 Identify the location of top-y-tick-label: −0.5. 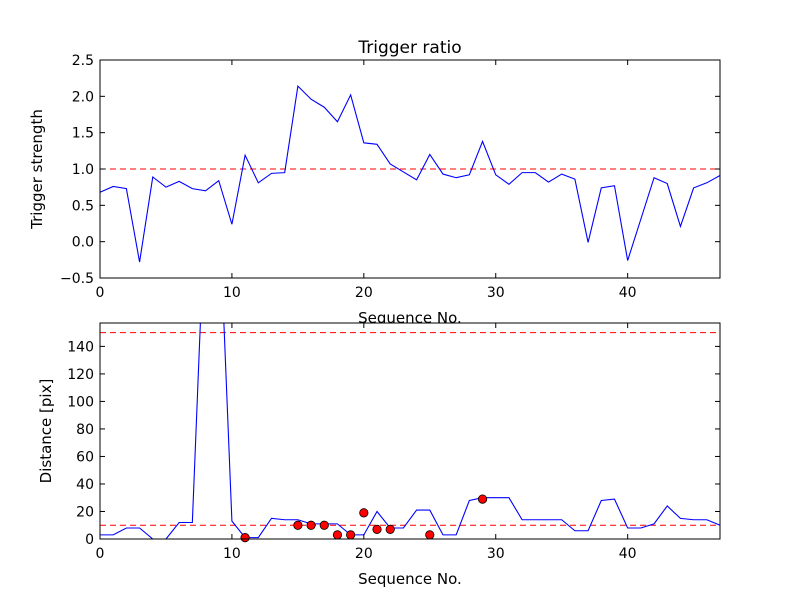
(77, 279).